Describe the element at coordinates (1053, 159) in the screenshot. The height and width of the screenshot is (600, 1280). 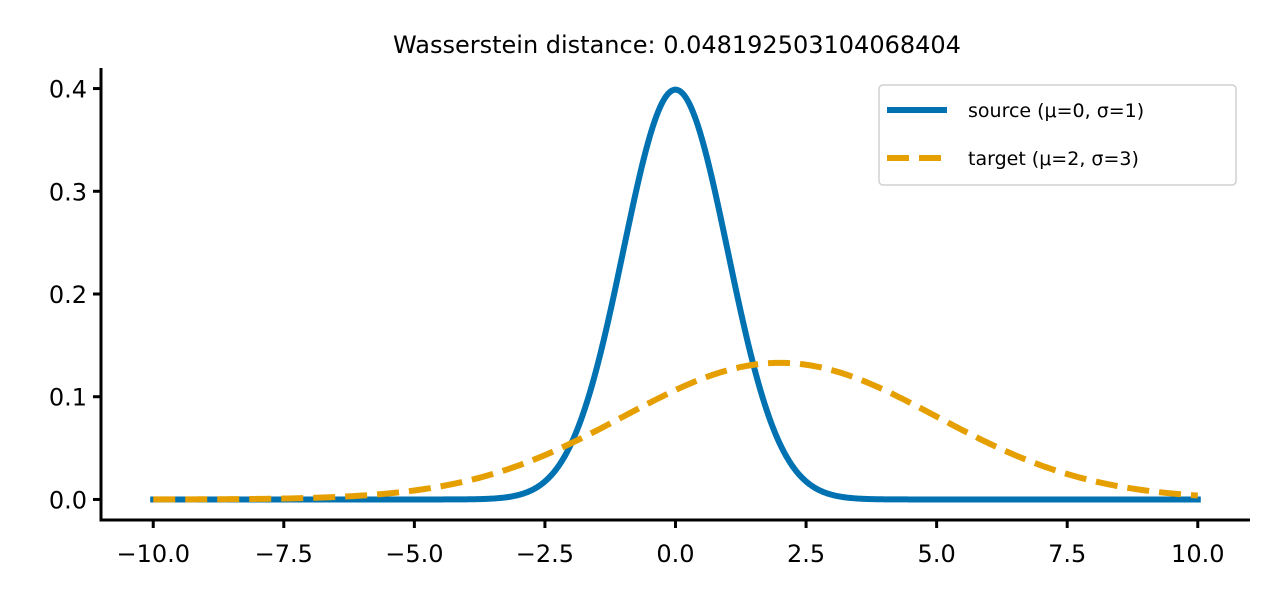
I see `legend-label-target: target (μ=2, σ=3)` at that location.